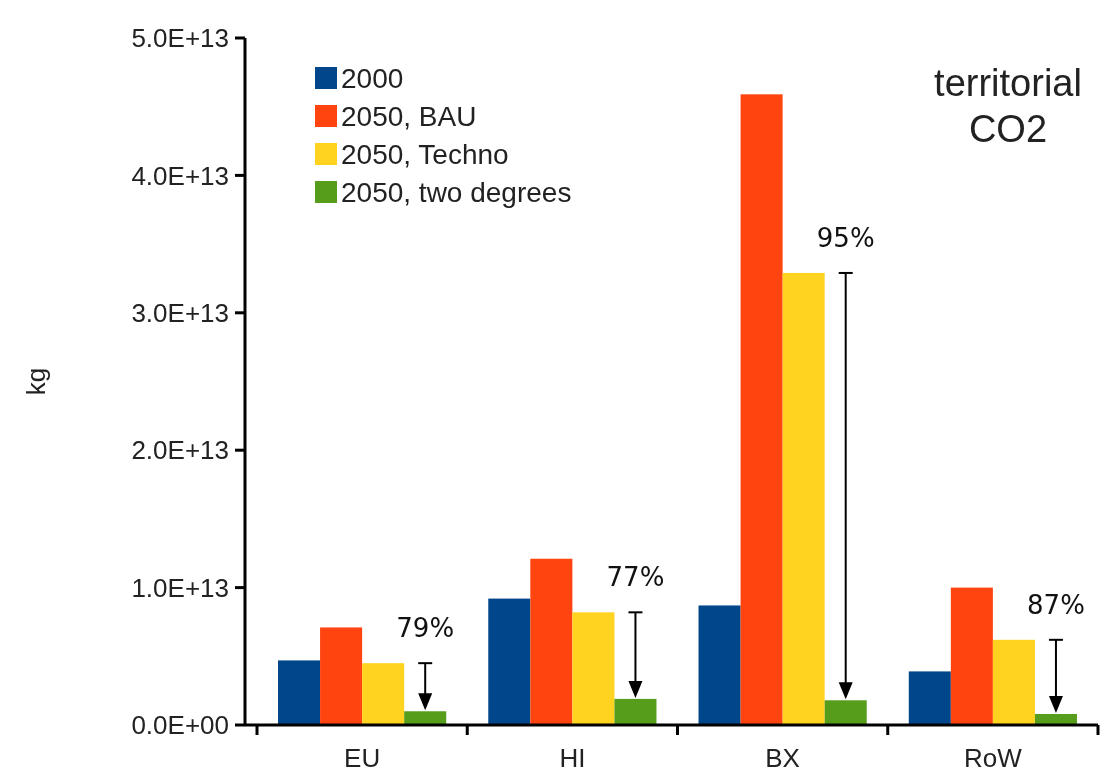 The width and height of the screenshot is (1115, 777). I want to click on y-tick-label: 0.0E+00, so click(180, 725).